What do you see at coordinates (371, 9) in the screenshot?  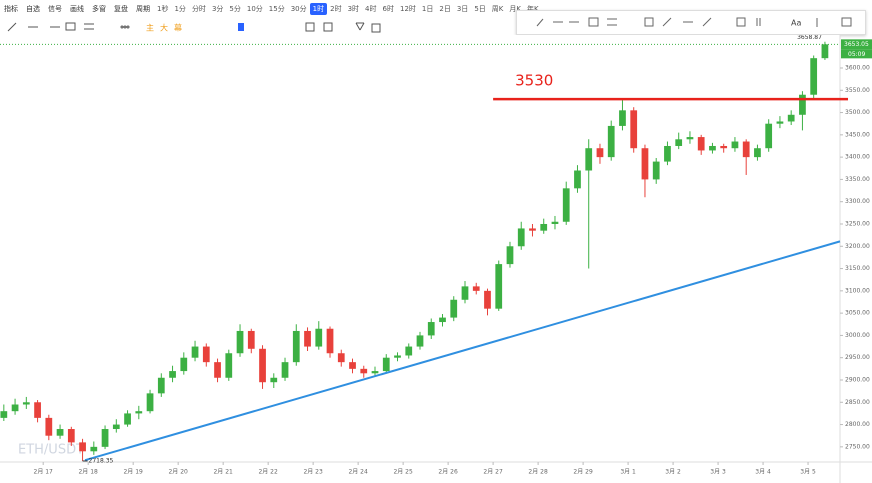 I see `period: 4时` at bounding box center [371, 9].